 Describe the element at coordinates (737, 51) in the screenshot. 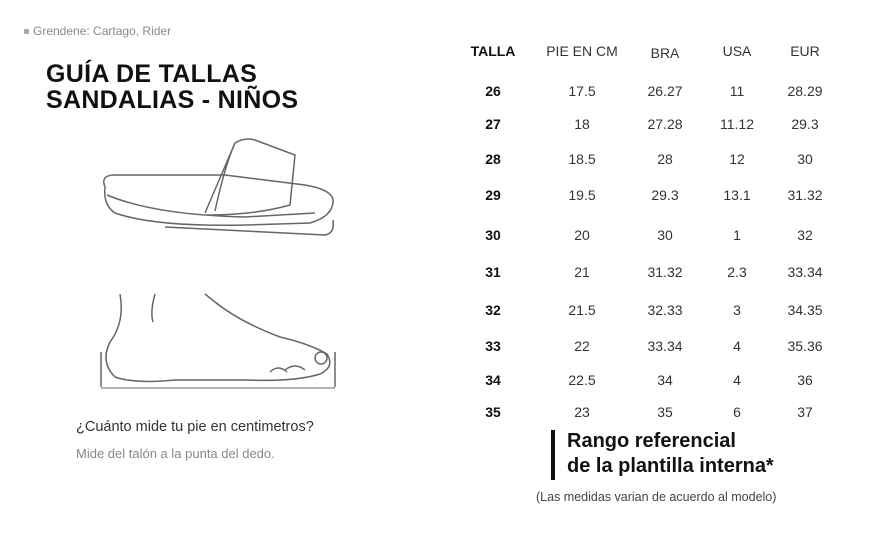

I see `header-usa: USA` at that location.